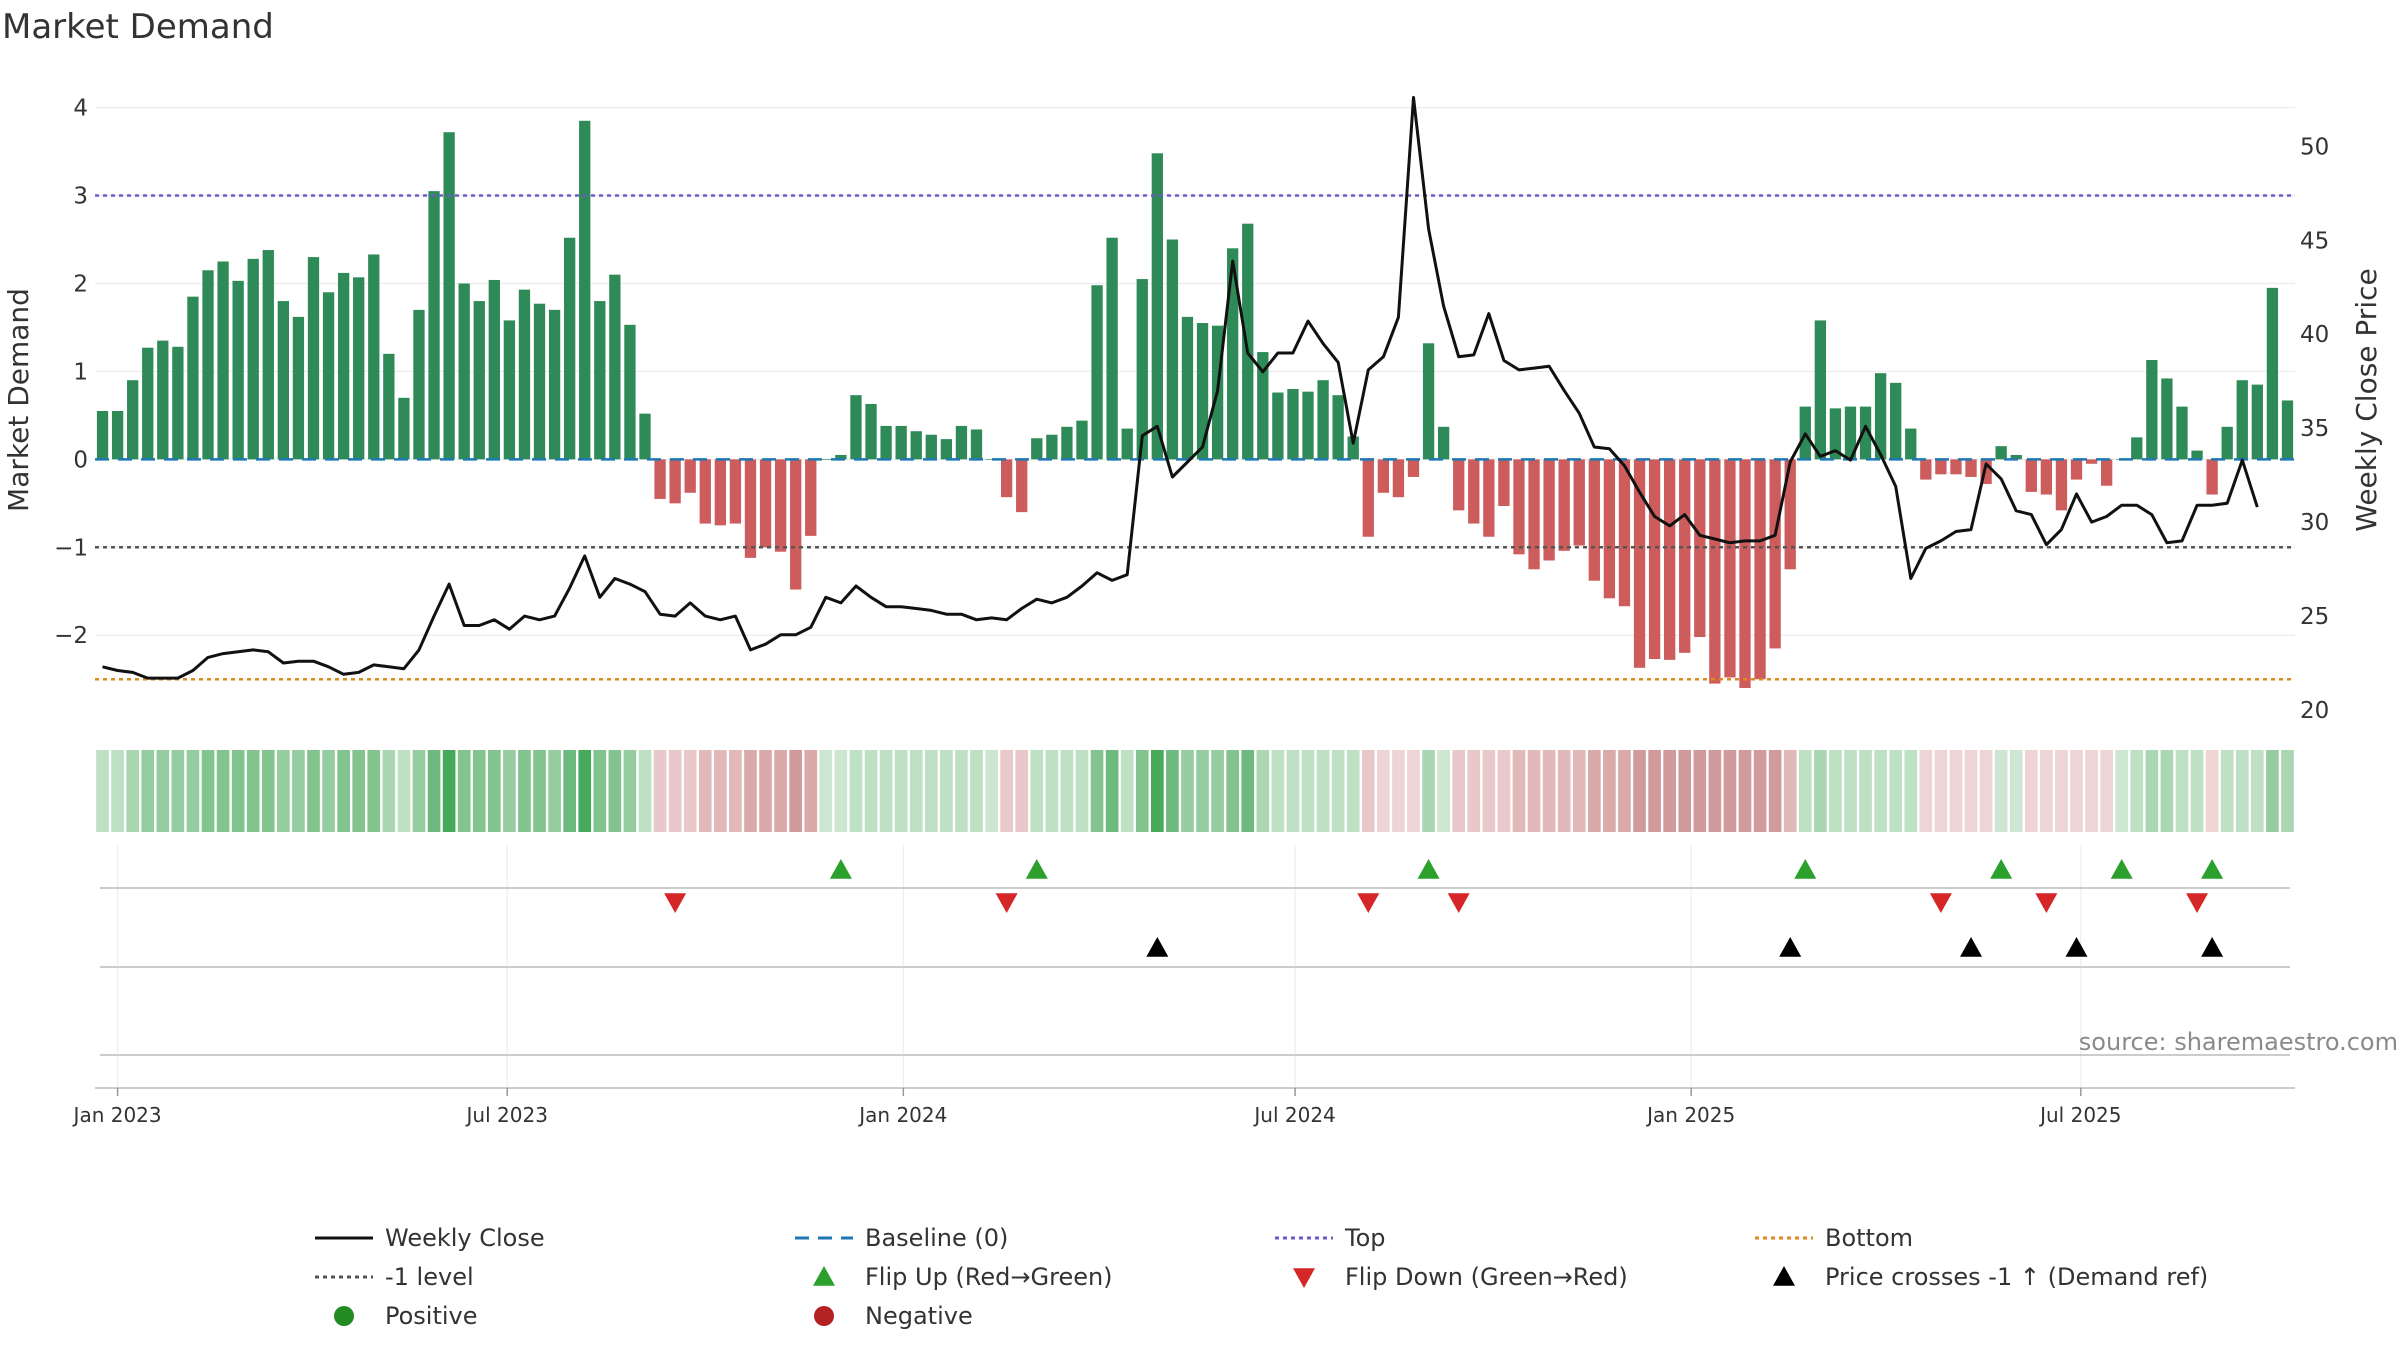 The width and height of the screenshot is (2400, 1350). Describe the element at coordinates (80, 372) in the screenshot. I see `left-tick-label: 1` at that location.